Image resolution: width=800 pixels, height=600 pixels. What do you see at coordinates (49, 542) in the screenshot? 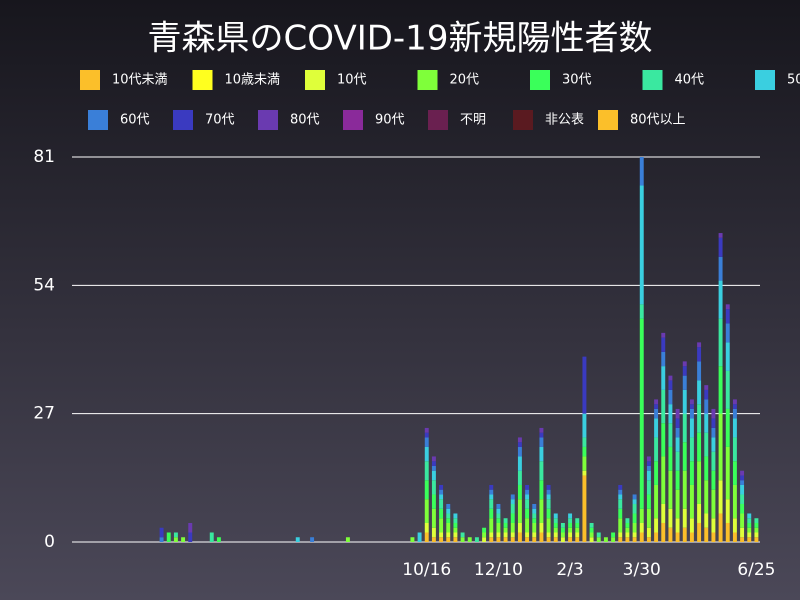
I see `y-tick-label: 0` at bounding box center [49, 542].